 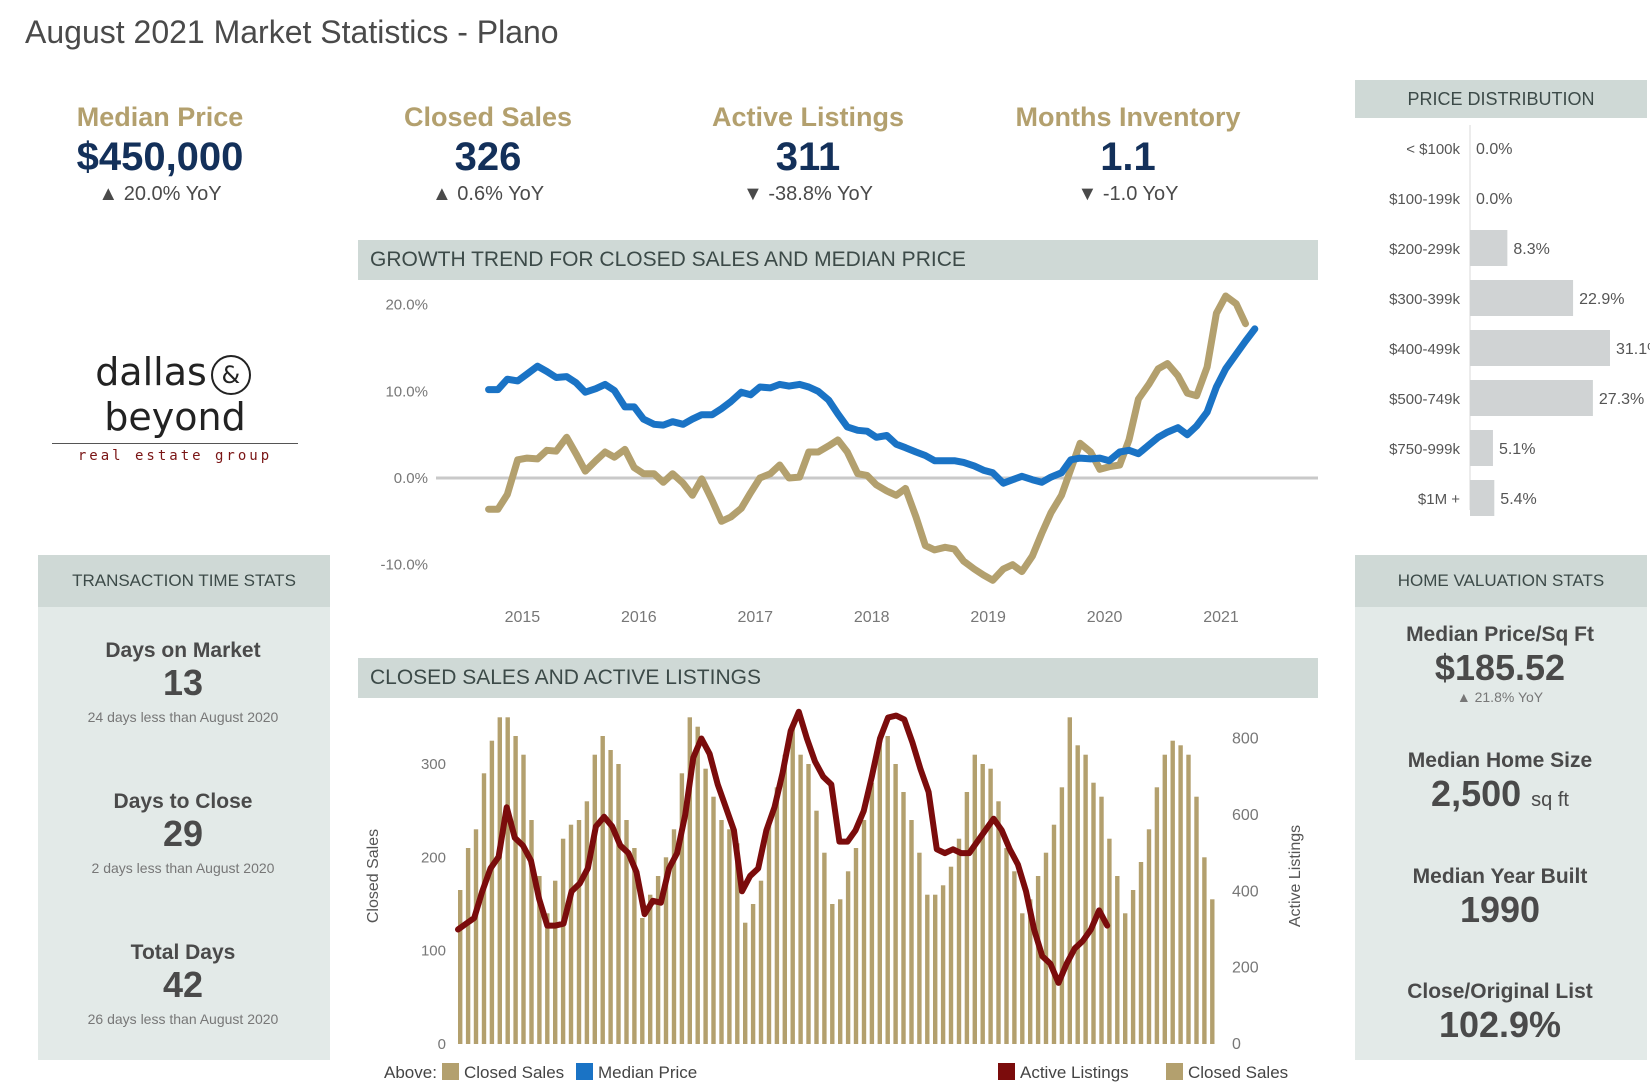 I want to click on stat-close-original: Close/Original List 102.9%, so click(x=1500, y=1013).